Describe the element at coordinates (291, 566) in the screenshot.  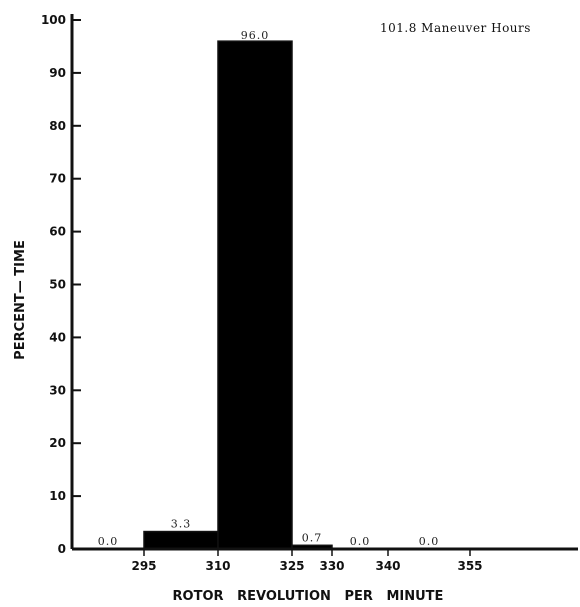
I see `x-tick-label: 325` at that location.